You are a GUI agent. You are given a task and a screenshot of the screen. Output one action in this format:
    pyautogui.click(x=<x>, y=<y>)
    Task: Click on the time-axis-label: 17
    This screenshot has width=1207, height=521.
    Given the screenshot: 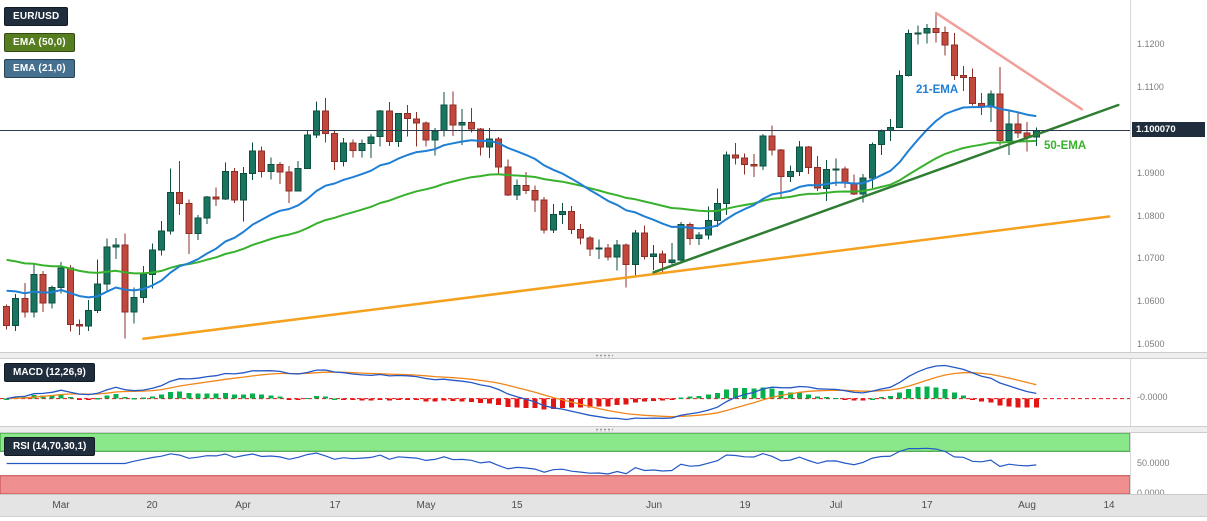 What is the action you would take?
    pyautogui.click(x=927, y=505)
    